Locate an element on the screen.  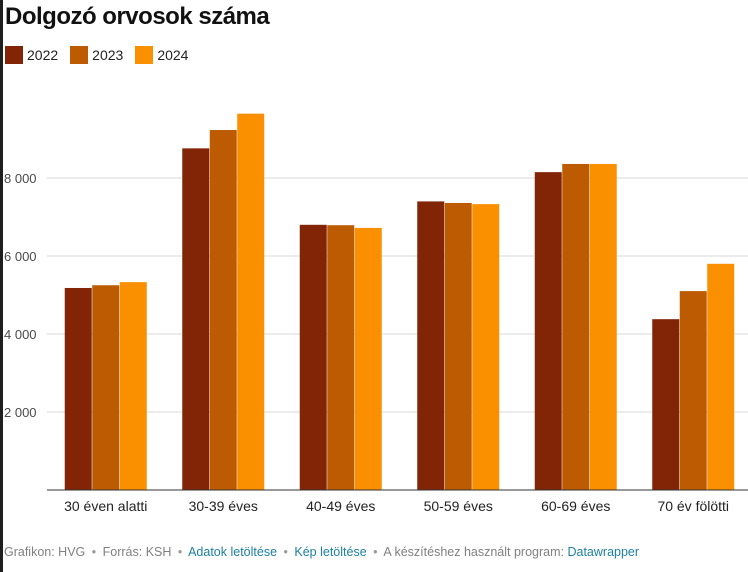
legend-swatch-2024 is located at coordinates (144, 55).